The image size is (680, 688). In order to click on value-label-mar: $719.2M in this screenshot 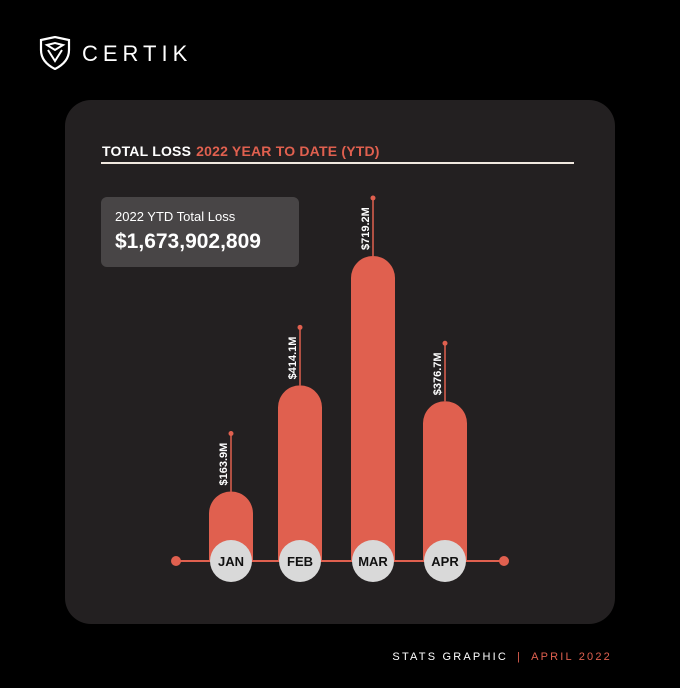, I will do `click(366, 228)`.